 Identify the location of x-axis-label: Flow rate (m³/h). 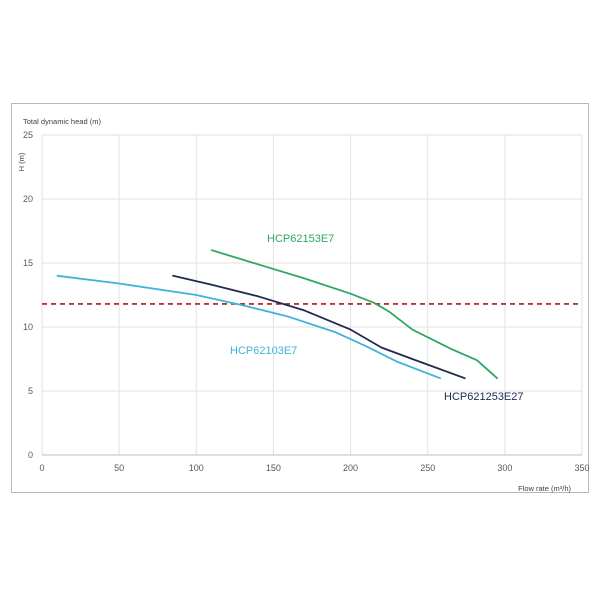
(544, 488).